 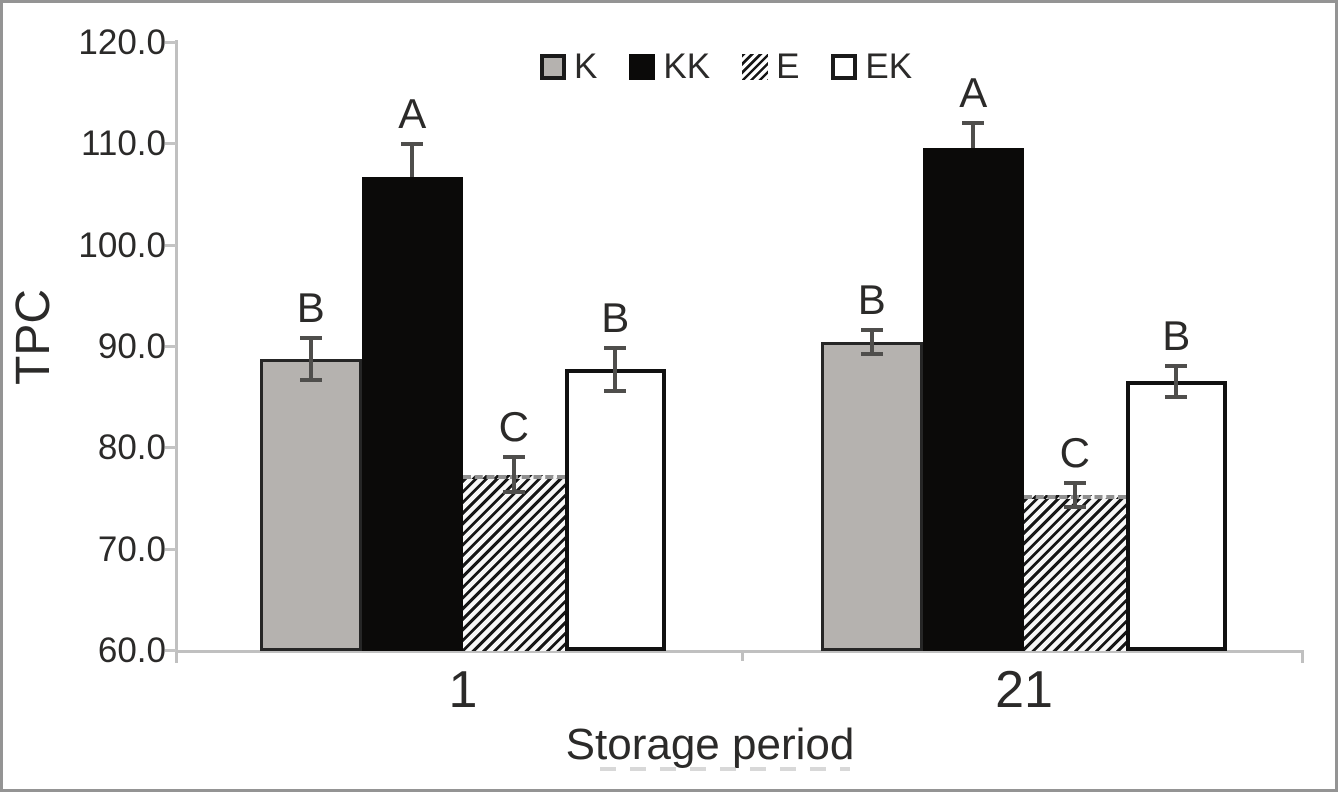 I want to click on legend-label-kk: KK, so click(x=687, y=66).